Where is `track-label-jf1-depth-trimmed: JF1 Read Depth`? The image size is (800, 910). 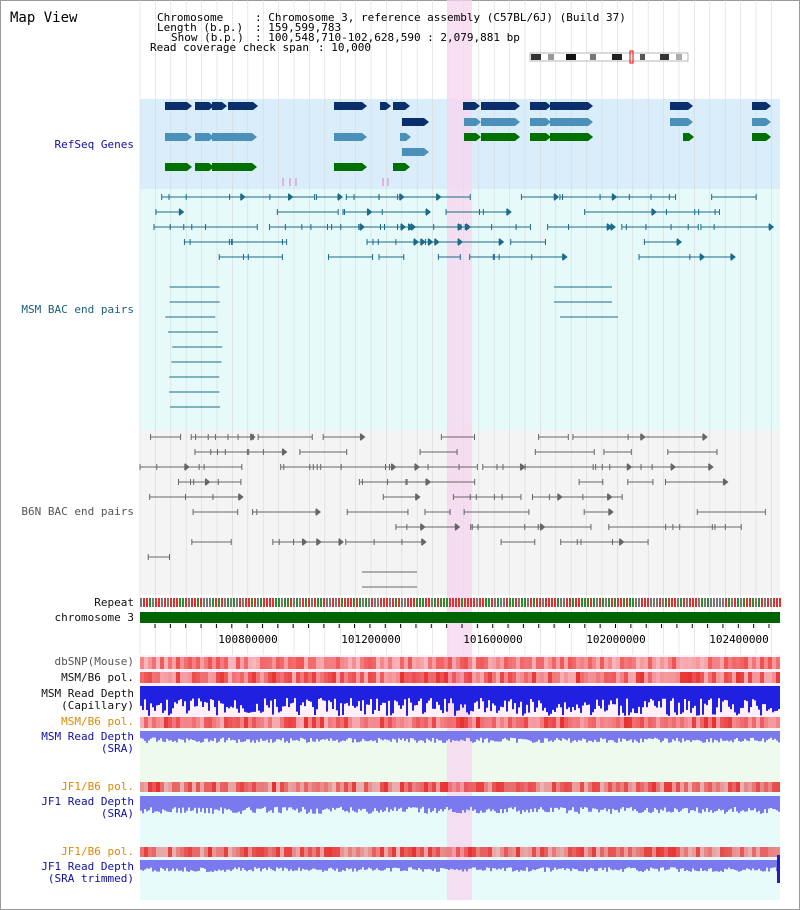
track-label-jf1-depth-trimmed: JF1 Read Depth is located at coordinates (87, 866).